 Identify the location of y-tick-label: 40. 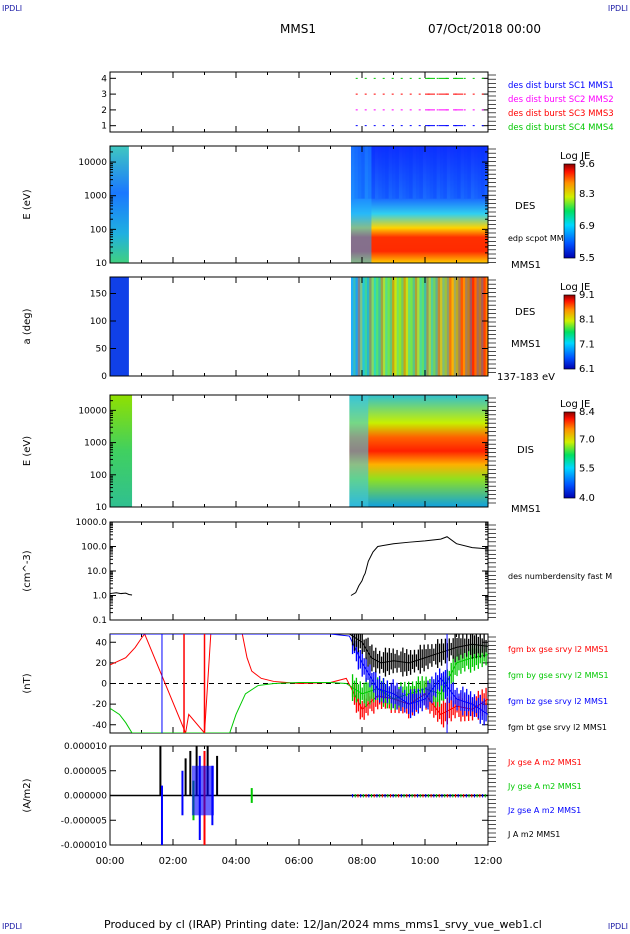
(102, 643).